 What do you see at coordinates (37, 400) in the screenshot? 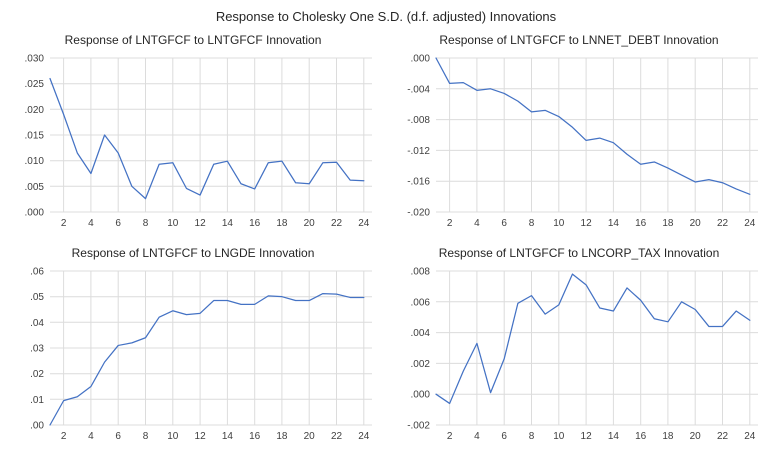
I see `y-tick-label: .01` at bounding box center [37, 400].